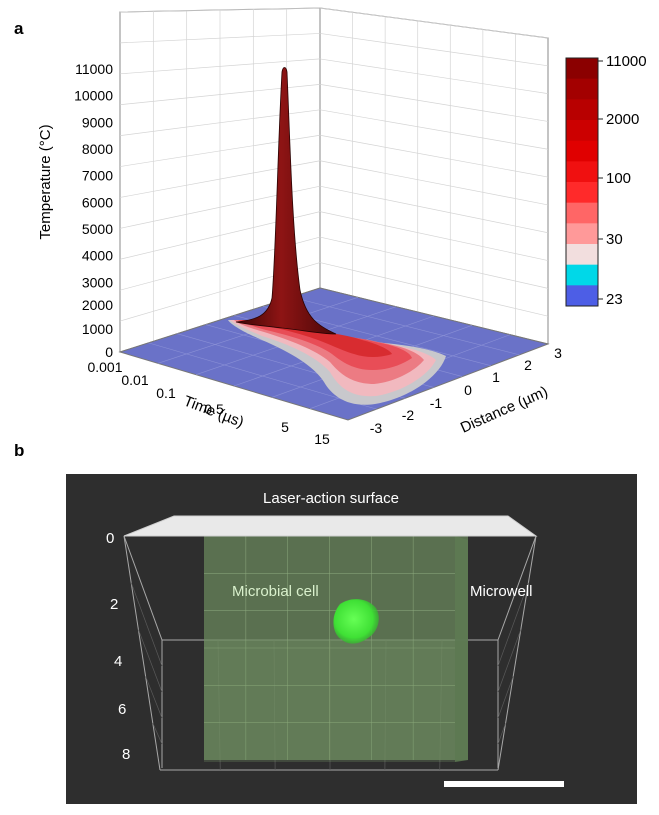 This screenshot has height=815, width=659. I want to click on z-tick-label: 6000, so click(97, 202).